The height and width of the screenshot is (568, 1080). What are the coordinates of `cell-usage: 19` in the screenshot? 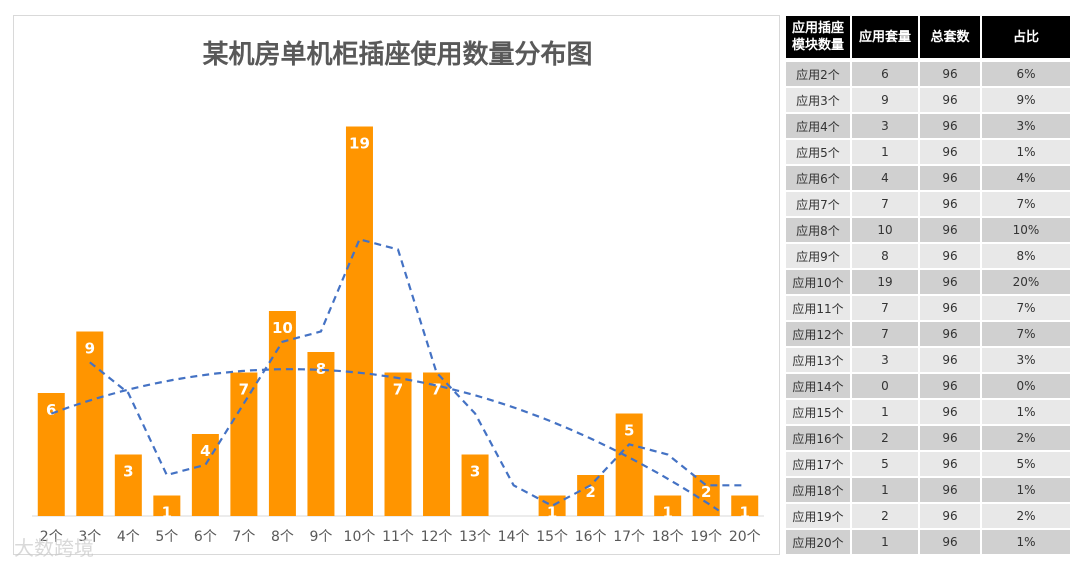 It's located at (886, 283).